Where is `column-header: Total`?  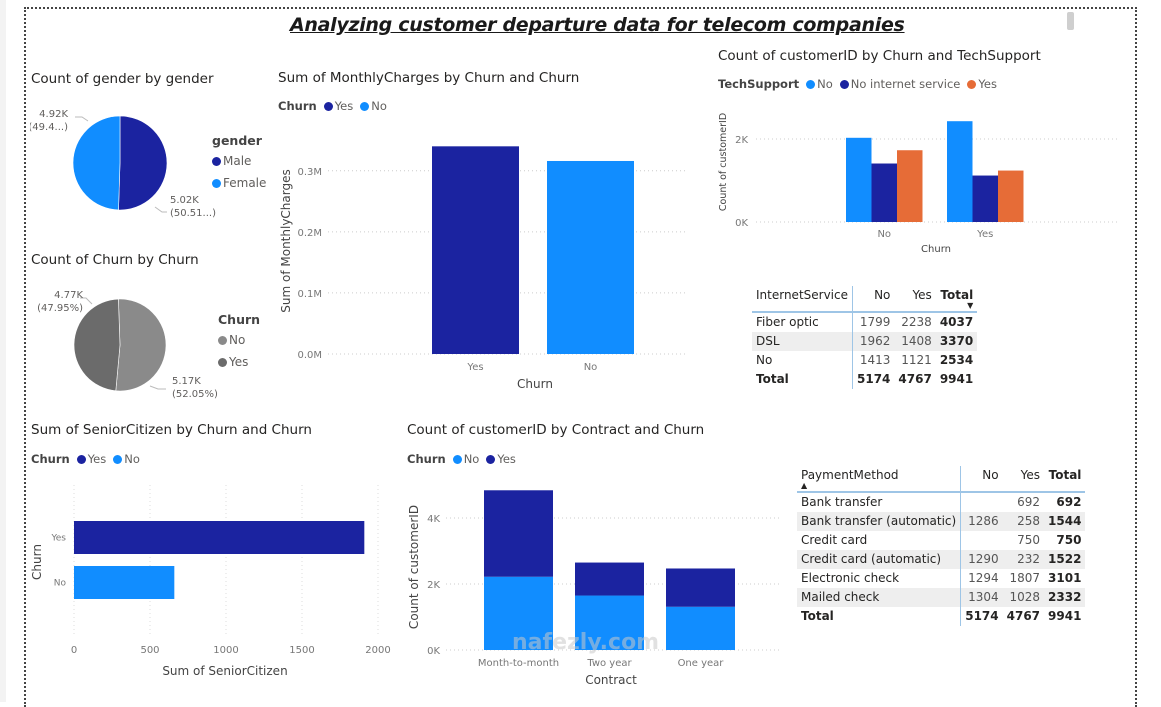 column-header: Total is located at coordinates (1065, 479).